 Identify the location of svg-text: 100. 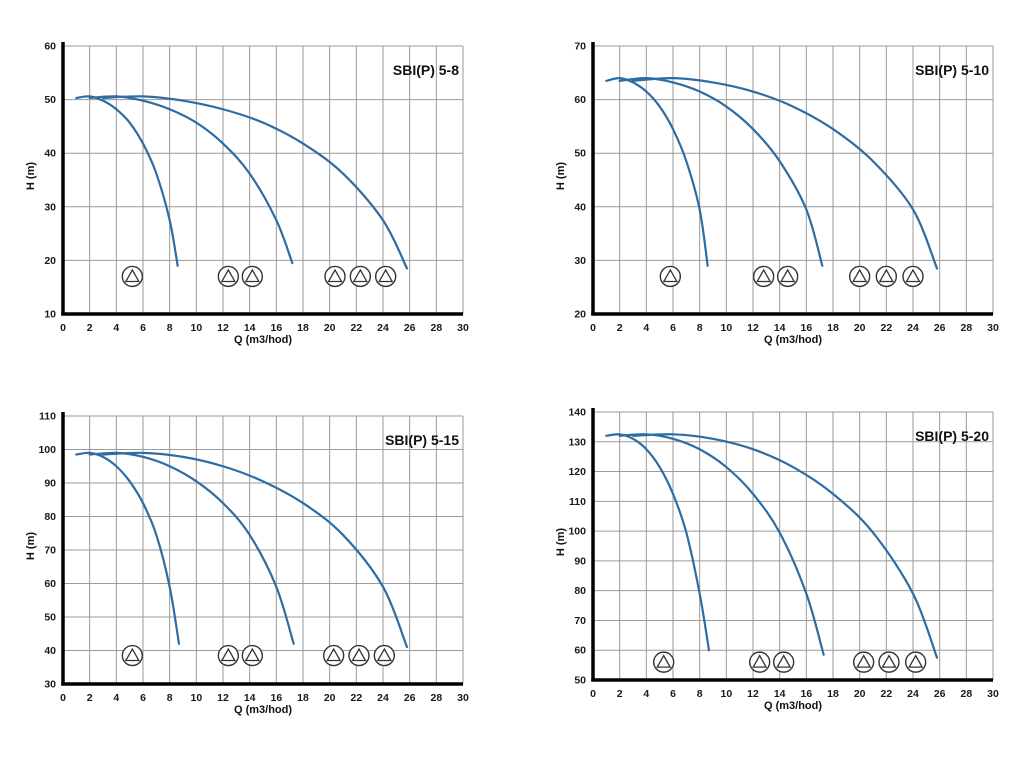
(47, 450).